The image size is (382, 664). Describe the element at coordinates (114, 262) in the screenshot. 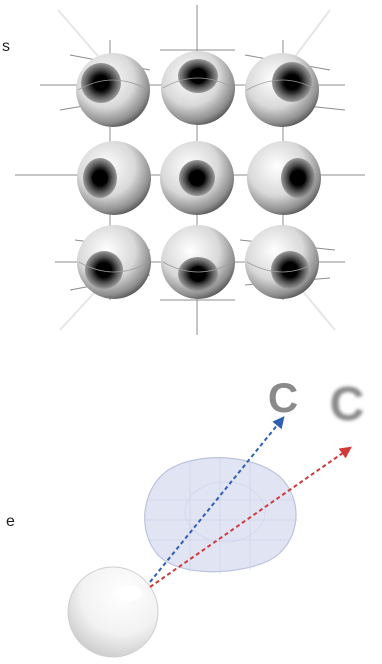

I see `eyeball-down-left` at that location.